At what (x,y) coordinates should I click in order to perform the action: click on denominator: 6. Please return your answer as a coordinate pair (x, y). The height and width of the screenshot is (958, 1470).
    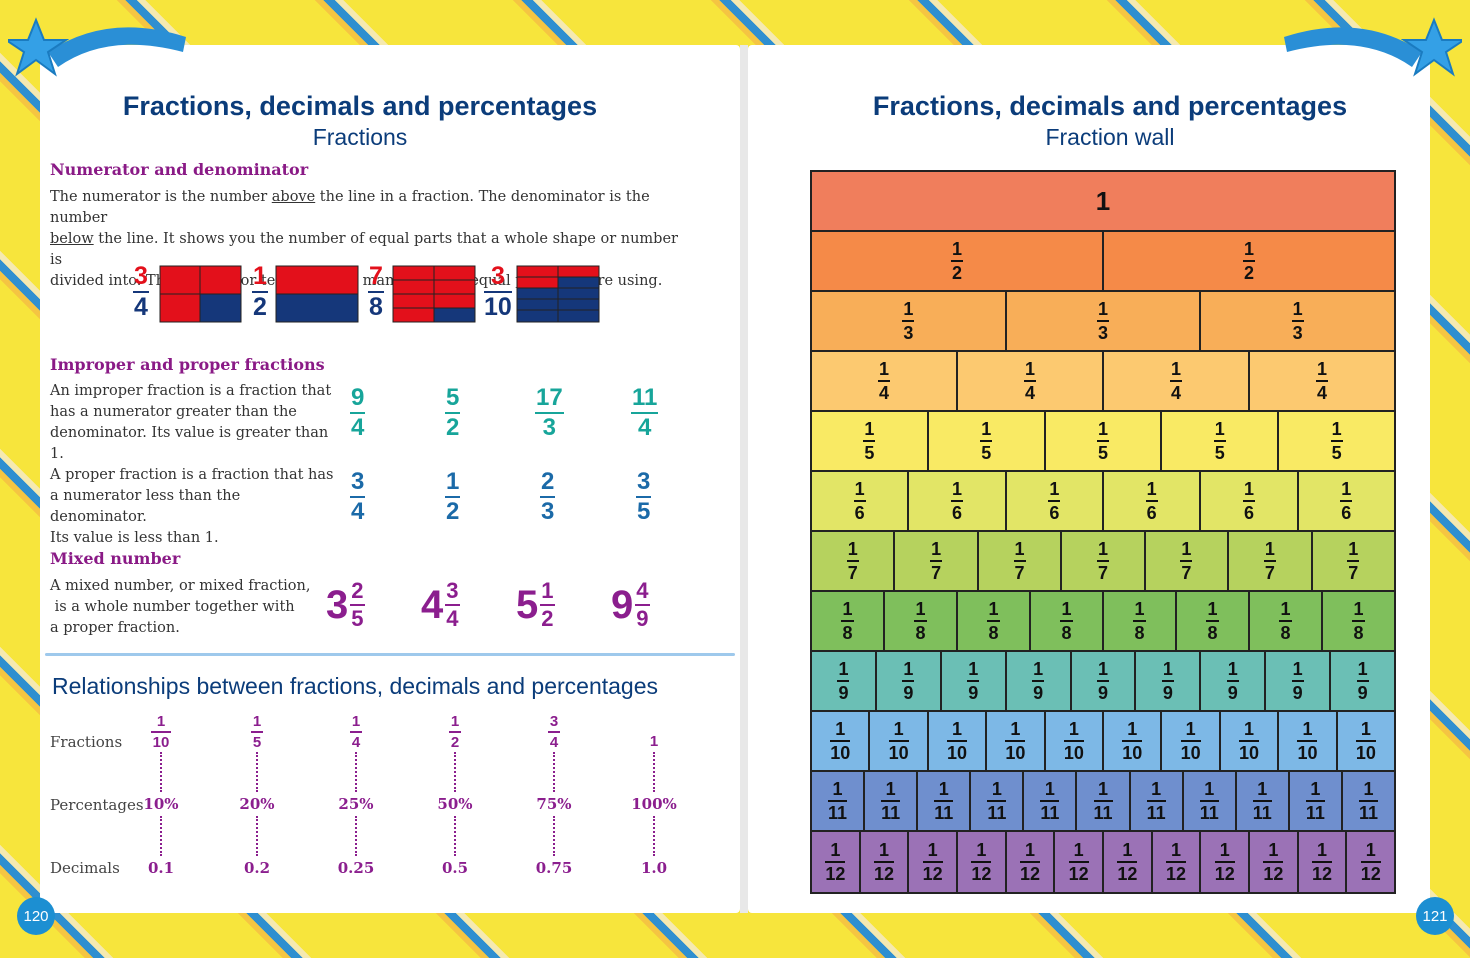
    Looking at the image, I should click on (1346, 511).